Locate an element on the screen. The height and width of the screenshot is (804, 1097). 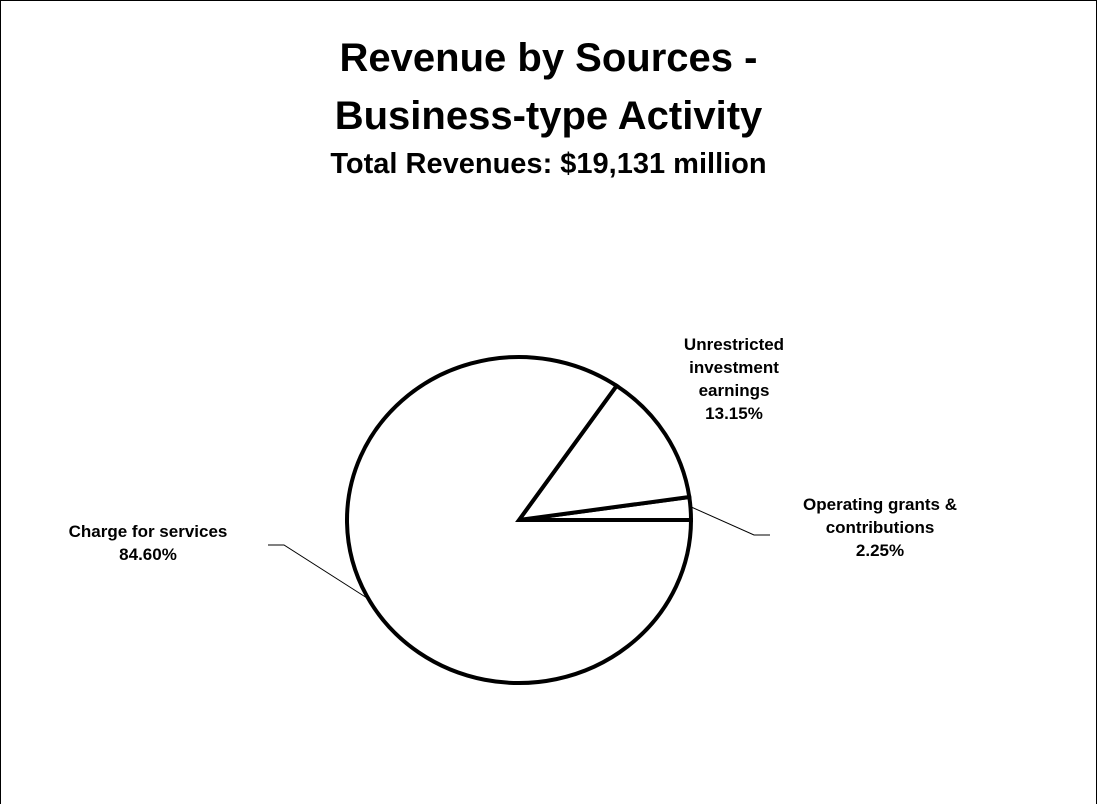
slice-value-label-0: 84.60% is located at coordinates (148, 554).